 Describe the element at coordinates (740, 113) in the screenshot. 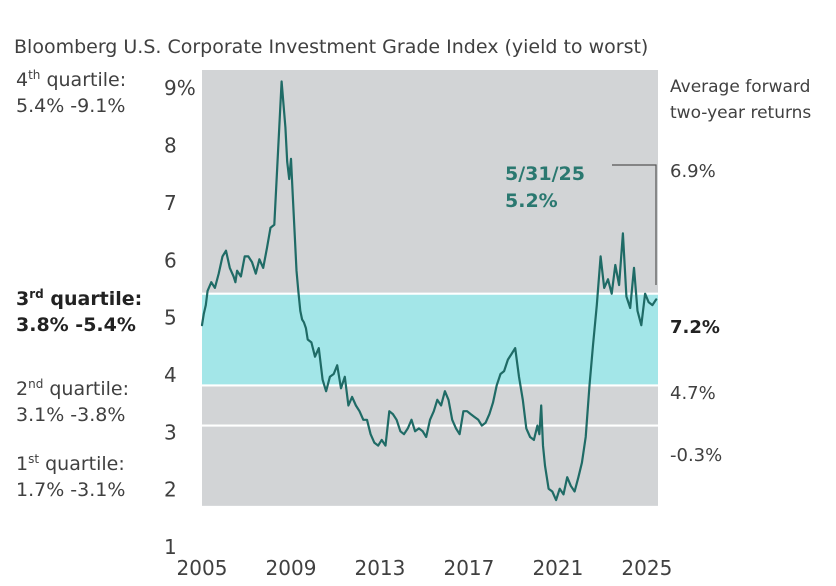

I see `returns-header-line2: two-year returns` at that location.